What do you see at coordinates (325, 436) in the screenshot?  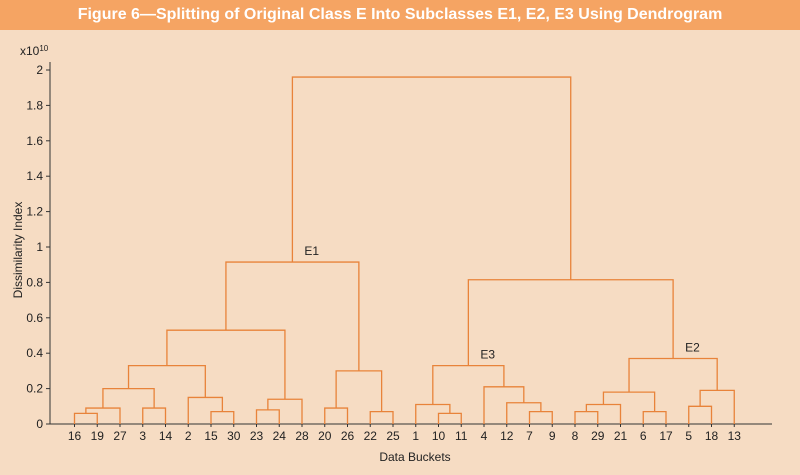 I see `leaf-label: 20` at bounding box center [325, 436].